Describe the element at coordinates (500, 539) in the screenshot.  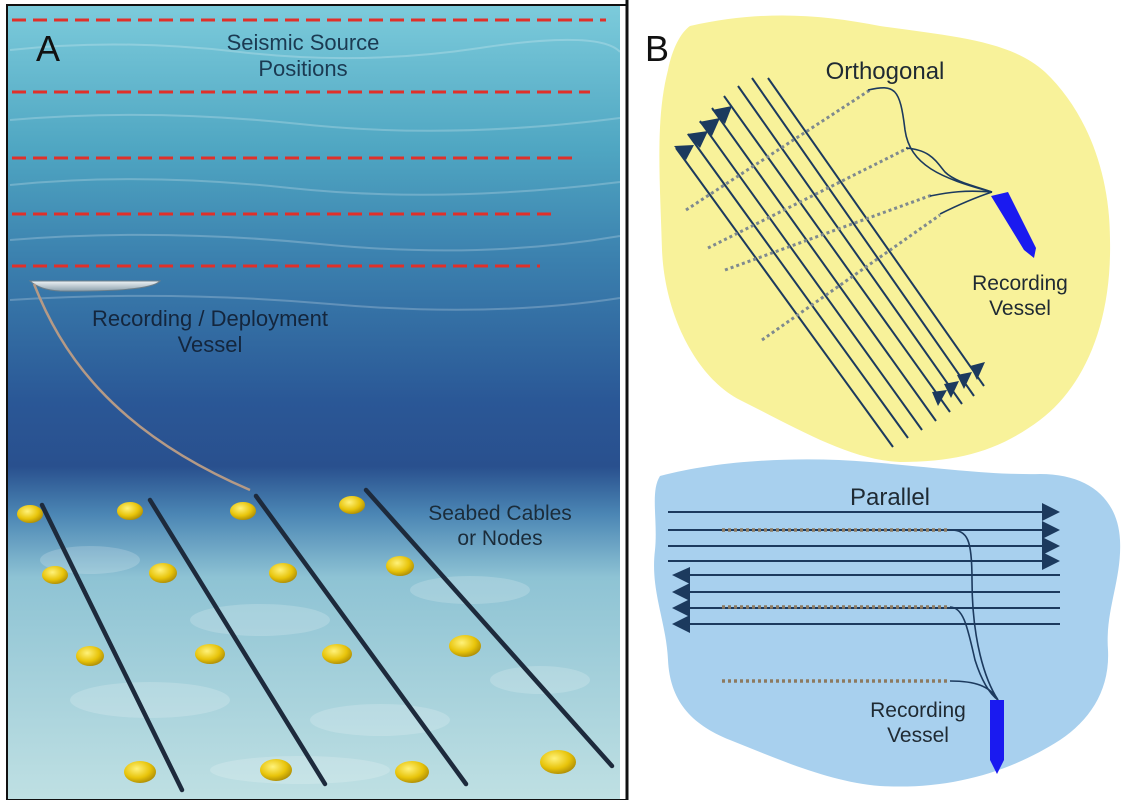
I see `seabed-label-line2: or Nodes` at that location.